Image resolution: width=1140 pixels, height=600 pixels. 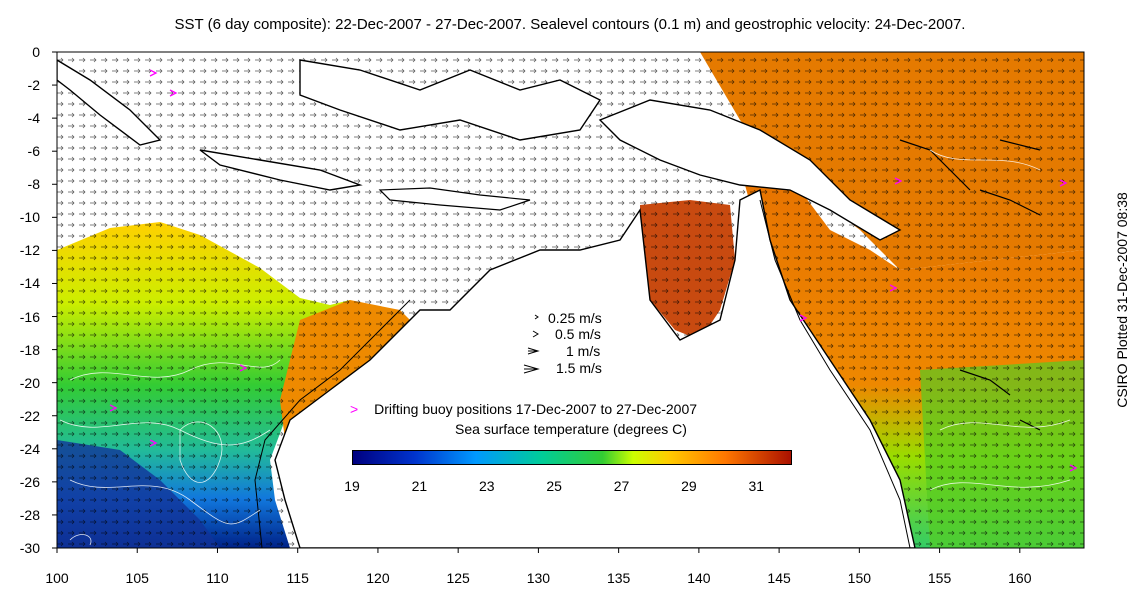 What do you see at coordinates (29, 382) in the screenshot?
I see `y-tick-label: -20` at bounding box center [29, 382].